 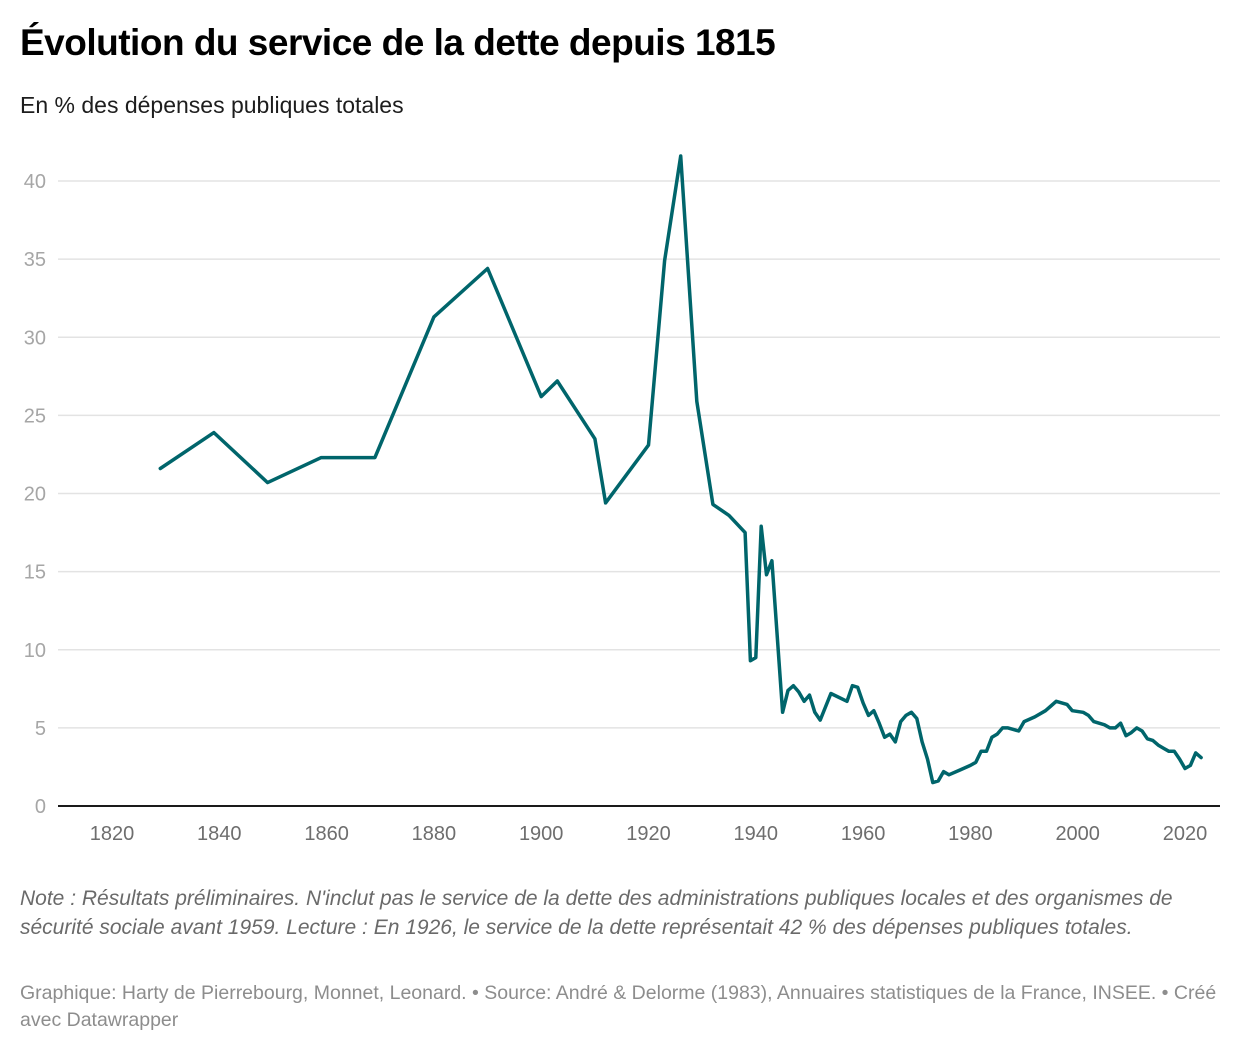 What do you see at coordinates (40, 807) in the screenshot?
I see `y-tick-label: 0` at bounding box center [40, 807].